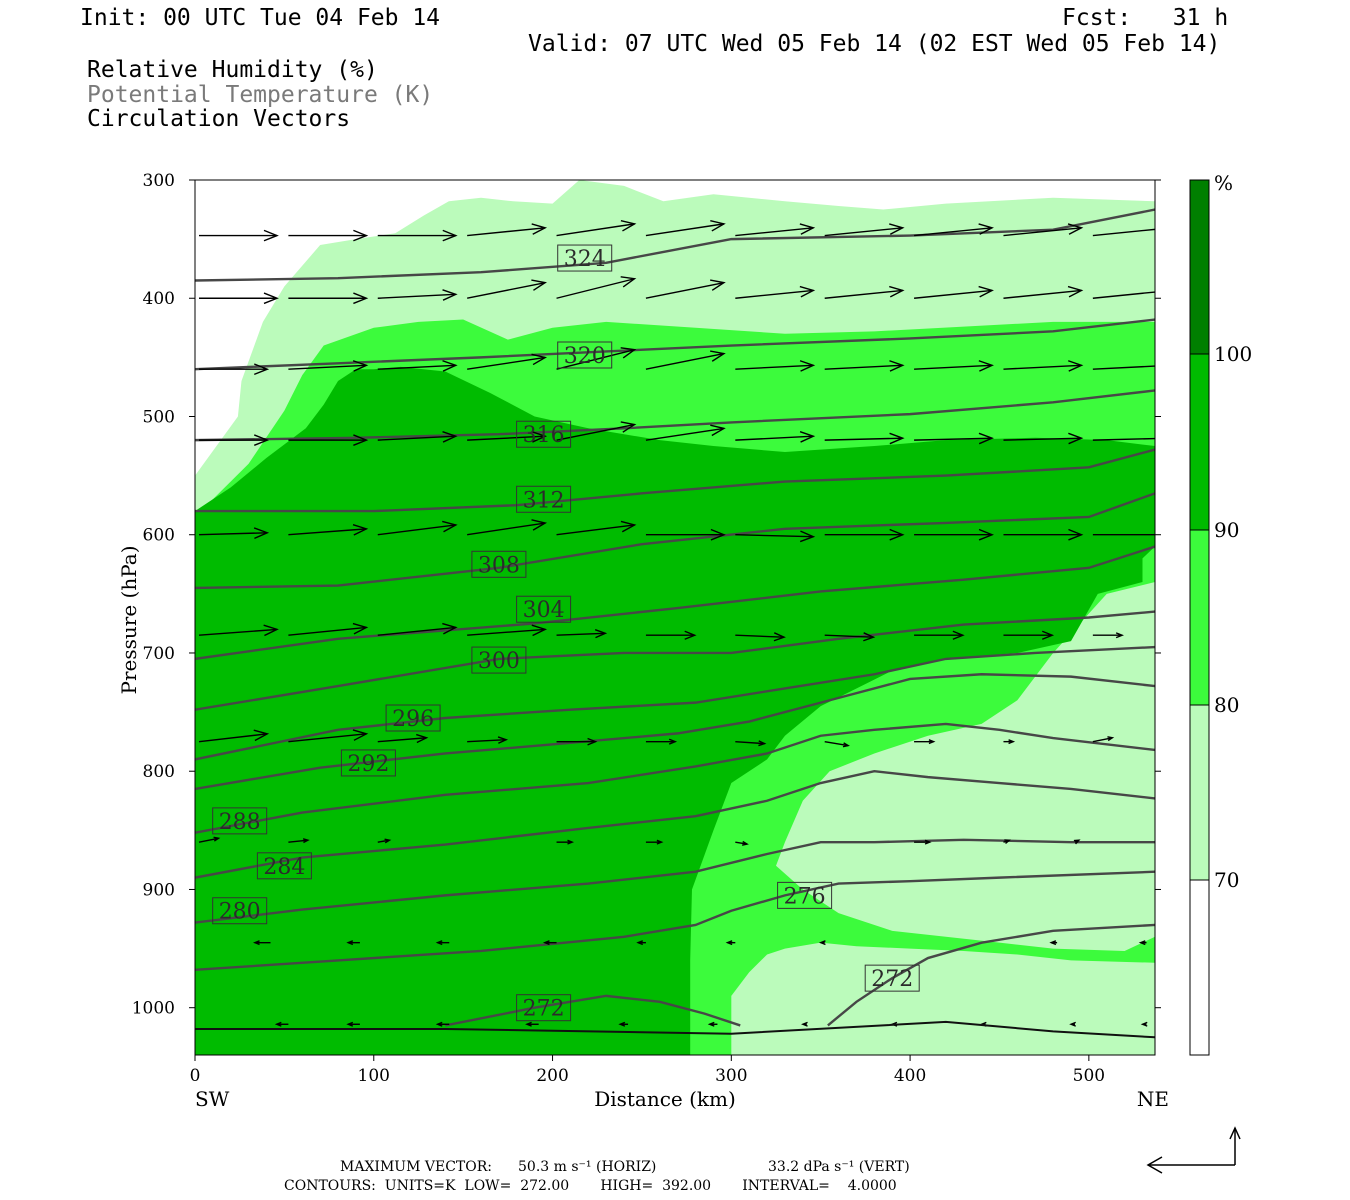 The image size is (1350, 1200). What do you see at coordinates (129, 620) in the screenshot?
I see `y-axis-title: Pressure (hPa)` at bounding box center [129, 620].